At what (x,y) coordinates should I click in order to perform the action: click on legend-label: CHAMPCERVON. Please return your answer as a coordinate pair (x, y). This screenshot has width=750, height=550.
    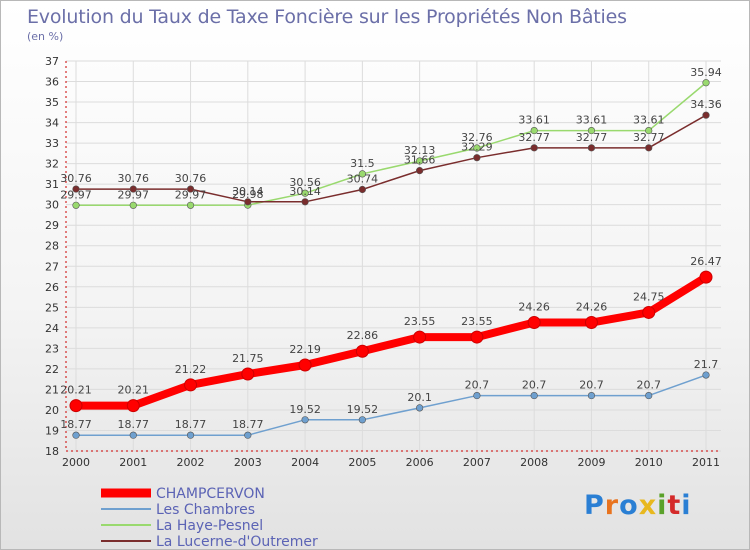
    Looking at the image, I should click on (210, 494).